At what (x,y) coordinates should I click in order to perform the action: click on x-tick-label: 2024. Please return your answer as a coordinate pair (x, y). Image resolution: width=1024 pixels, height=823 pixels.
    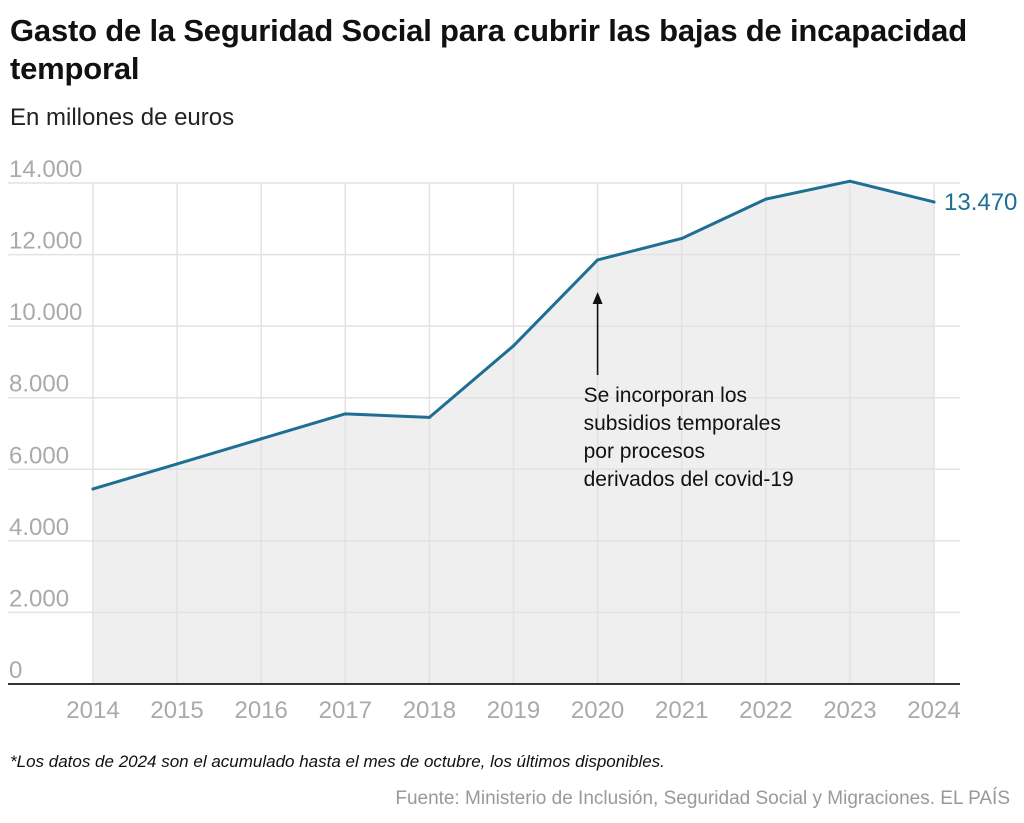
    Looking at the image, I should click on (933, 710).